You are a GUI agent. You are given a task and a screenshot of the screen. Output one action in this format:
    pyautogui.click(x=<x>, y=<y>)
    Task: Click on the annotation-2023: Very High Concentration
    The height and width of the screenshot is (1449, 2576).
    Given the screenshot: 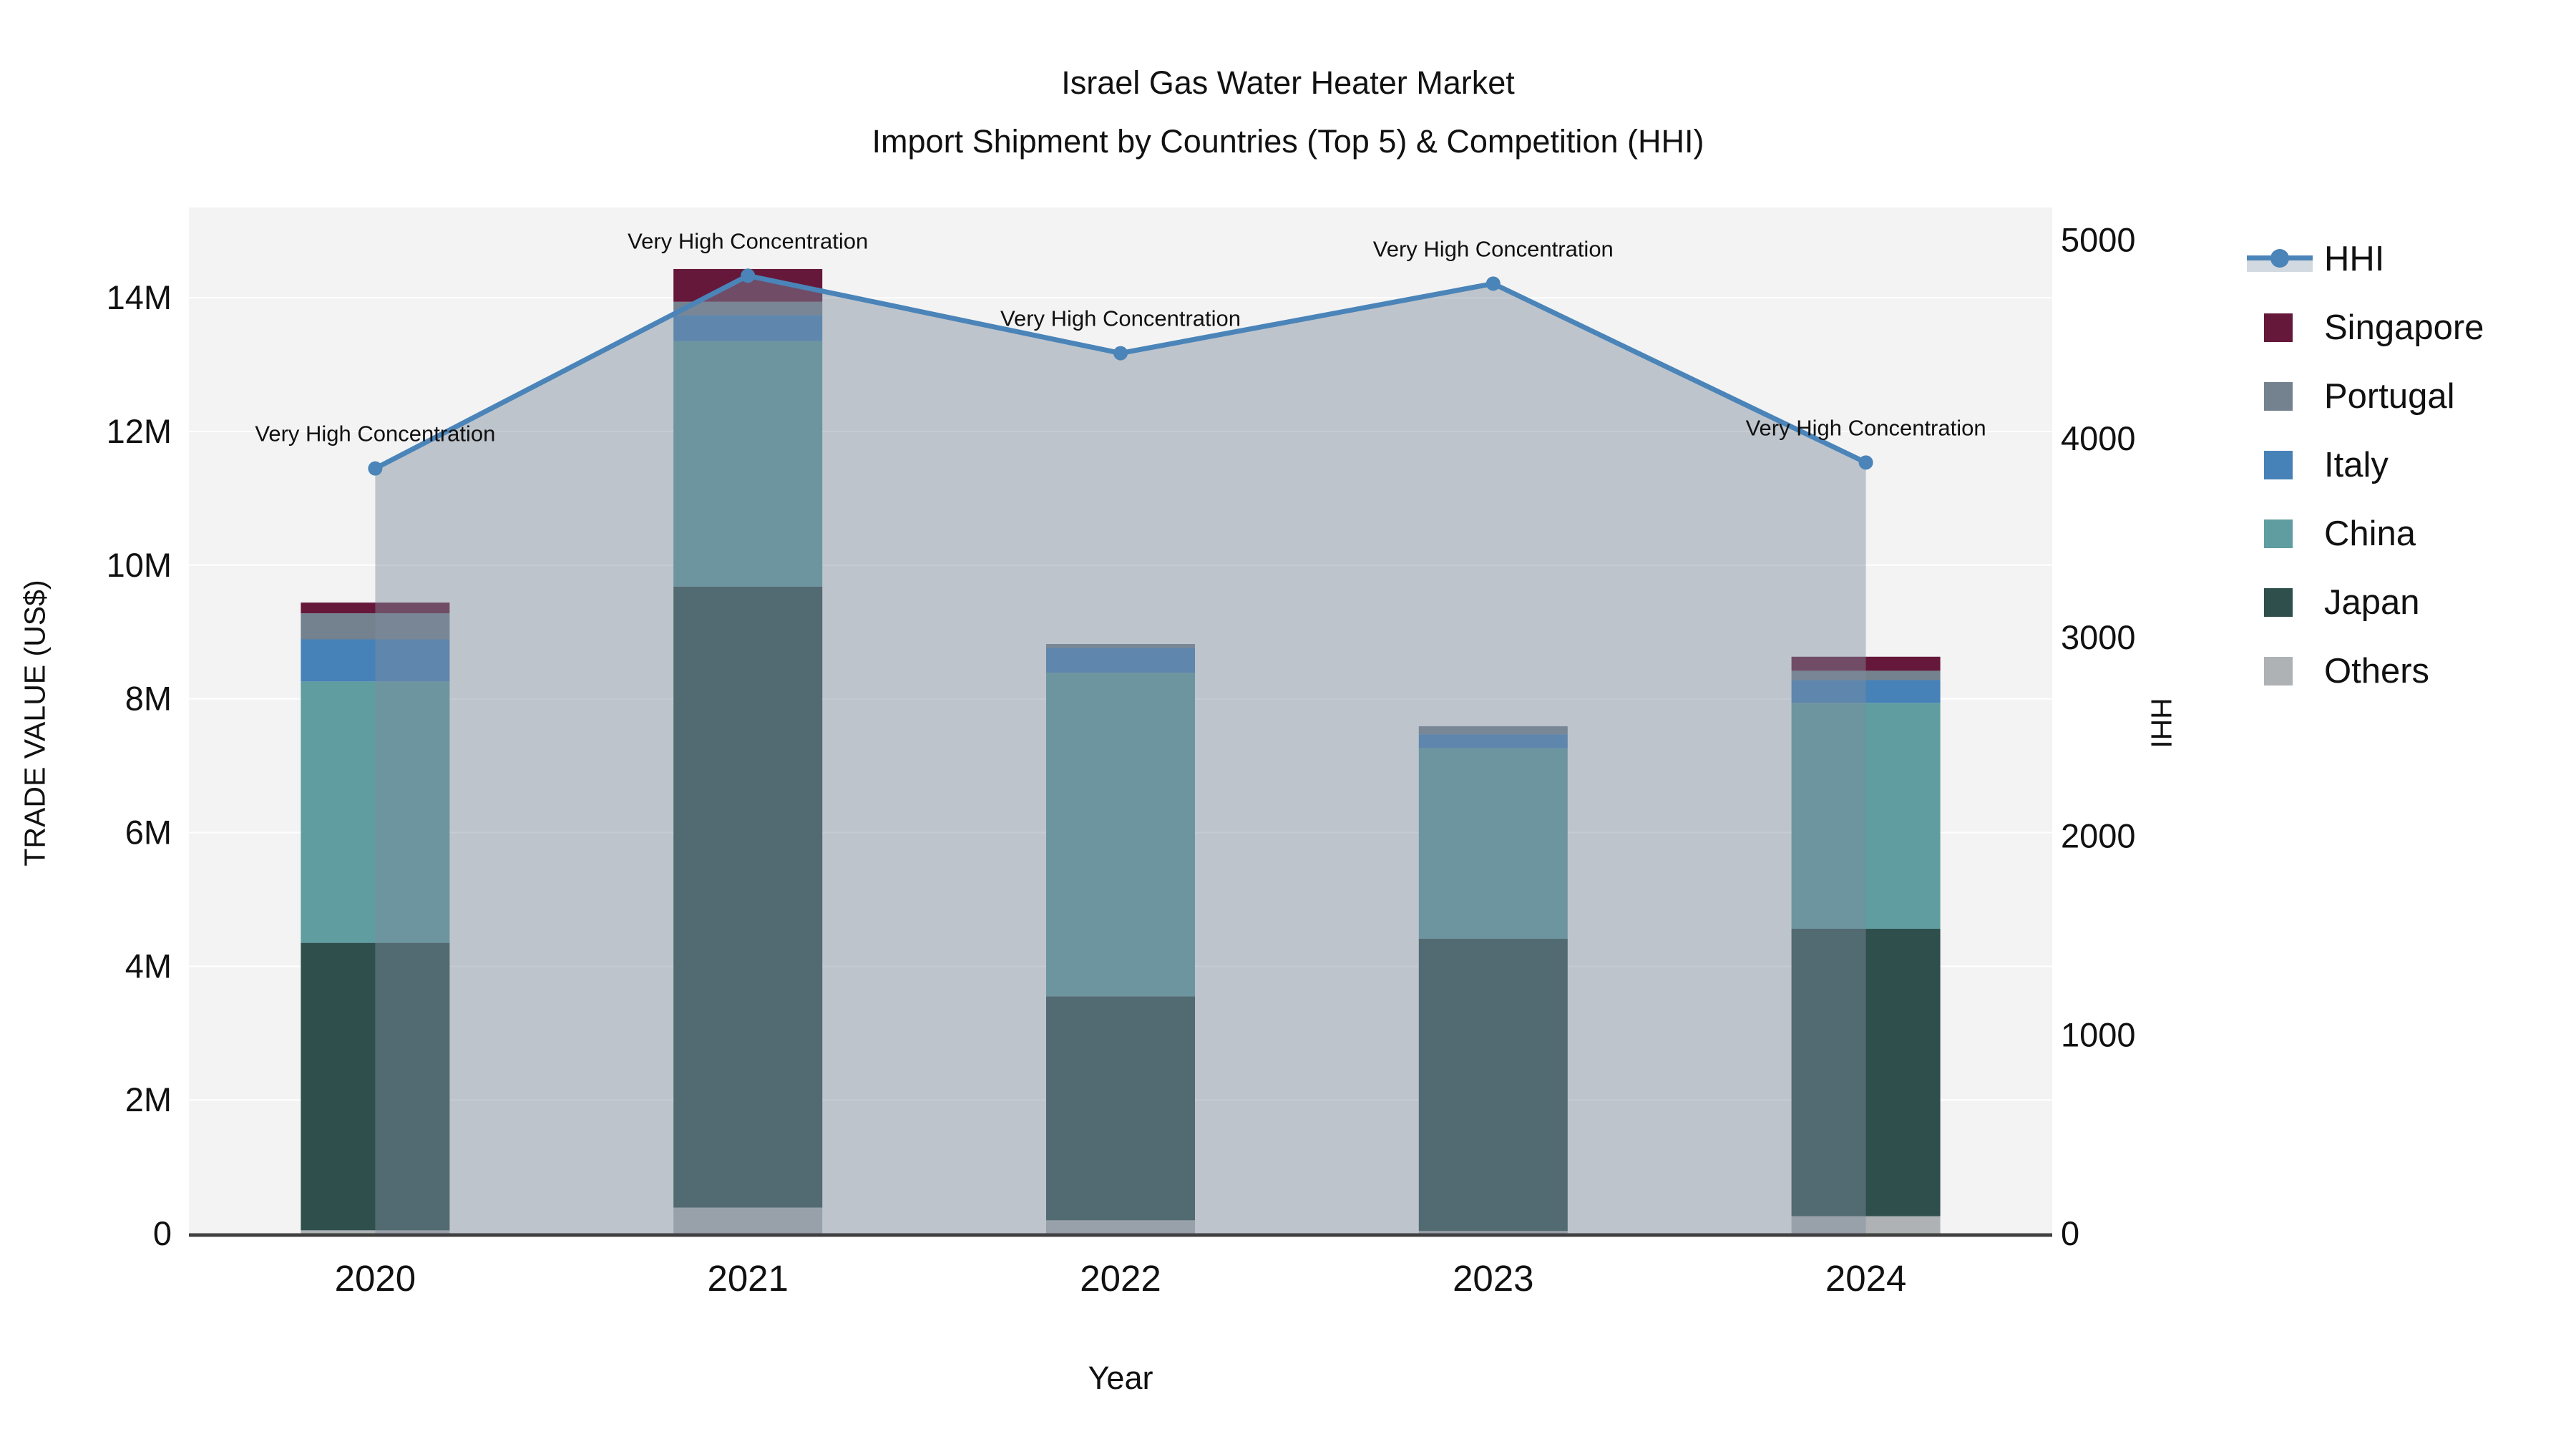 What is the action you would take?
    pyautogui.click(x=1493, y=248)
    